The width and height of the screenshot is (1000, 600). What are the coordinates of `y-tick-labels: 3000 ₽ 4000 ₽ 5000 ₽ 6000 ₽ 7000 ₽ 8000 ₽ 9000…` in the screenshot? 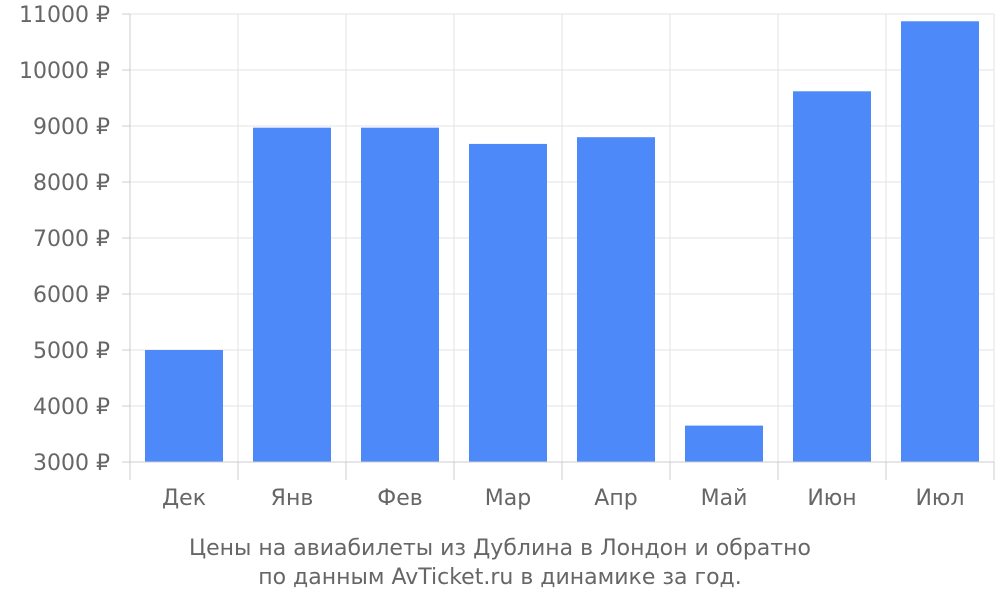 It's located at (64, 239).